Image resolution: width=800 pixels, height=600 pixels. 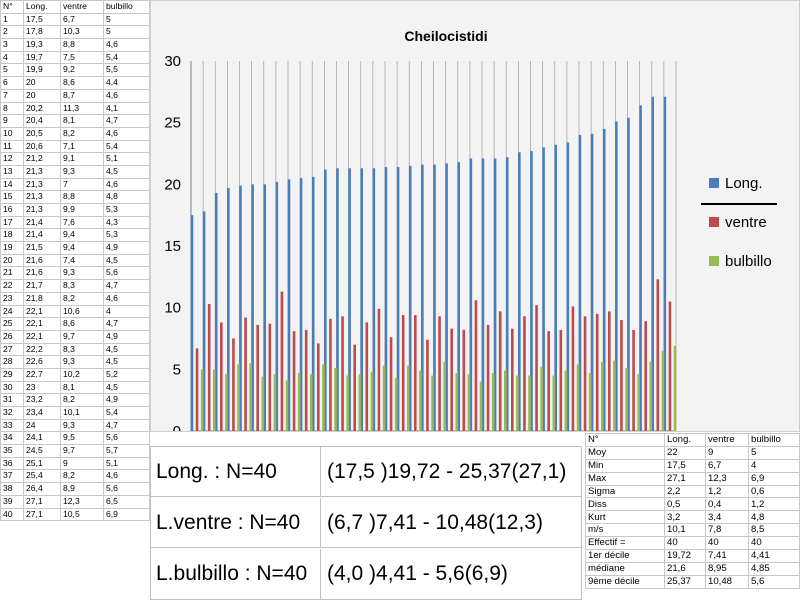 What do you see at coordinates (625, 568) in the screenshot?
I see `table-cell: médiane` at bounding box center [625, 568].